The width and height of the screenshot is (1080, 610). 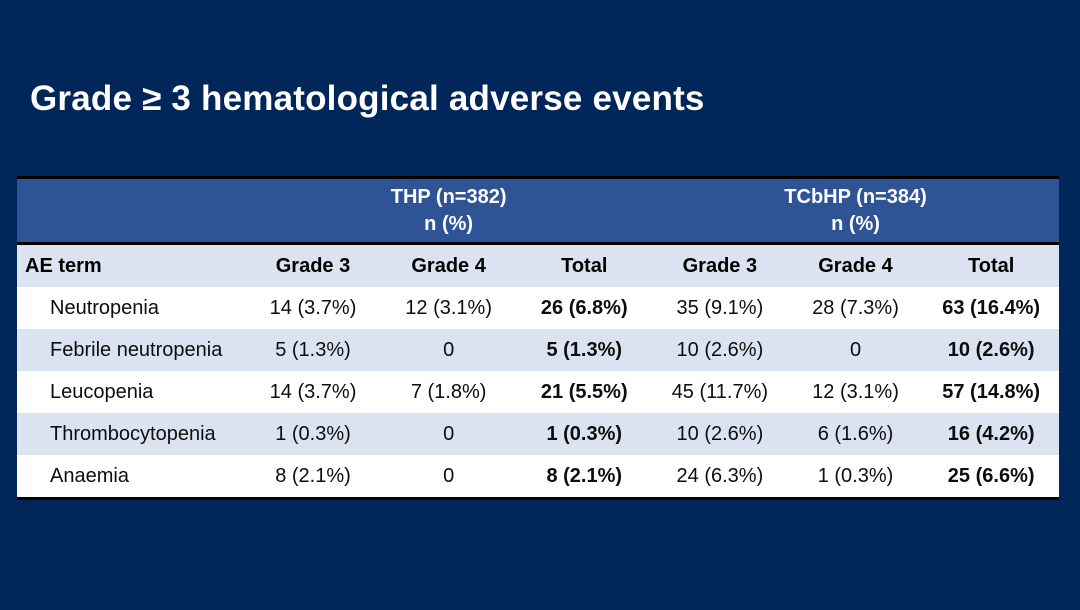 What do you see at coordinates (855, 392) in the screenshot?
I see `tcbhp-grade4-cell: 12 (3.1%)` at bounding box center [855, 392].